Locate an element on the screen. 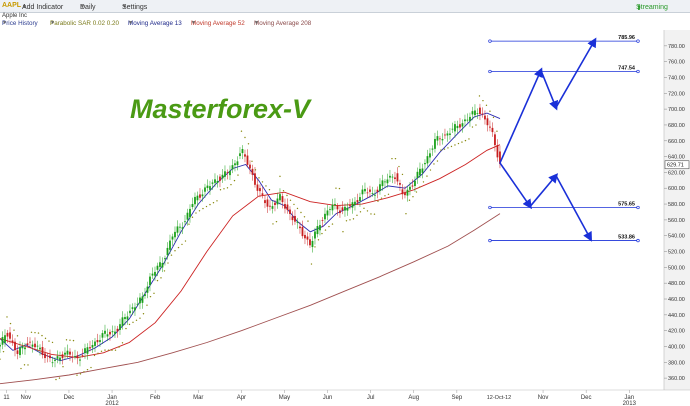 The width and height of the screenshot is (690, 406). y-axis-panel is located at coordinates (677, 210).